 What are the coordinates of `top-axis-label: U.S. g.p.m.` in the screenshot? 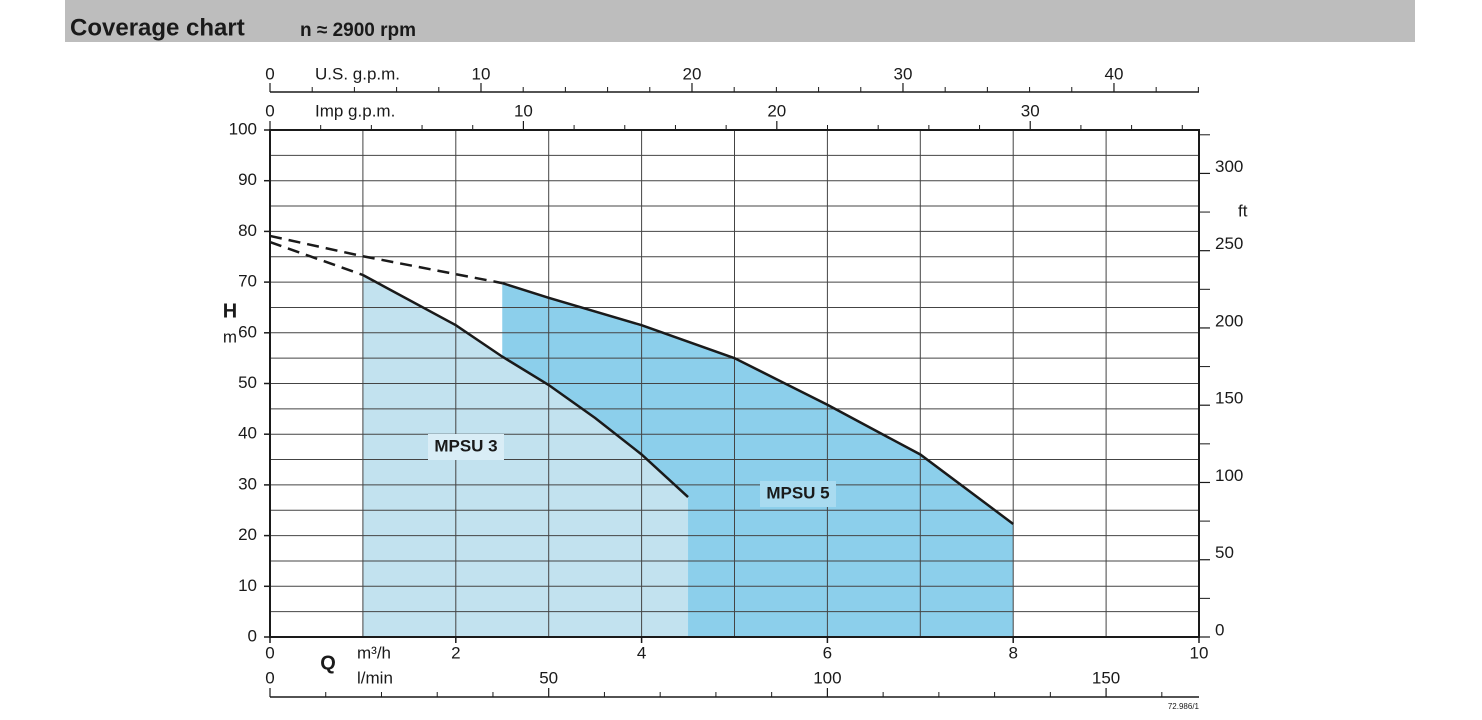 It's located at (357, 73).